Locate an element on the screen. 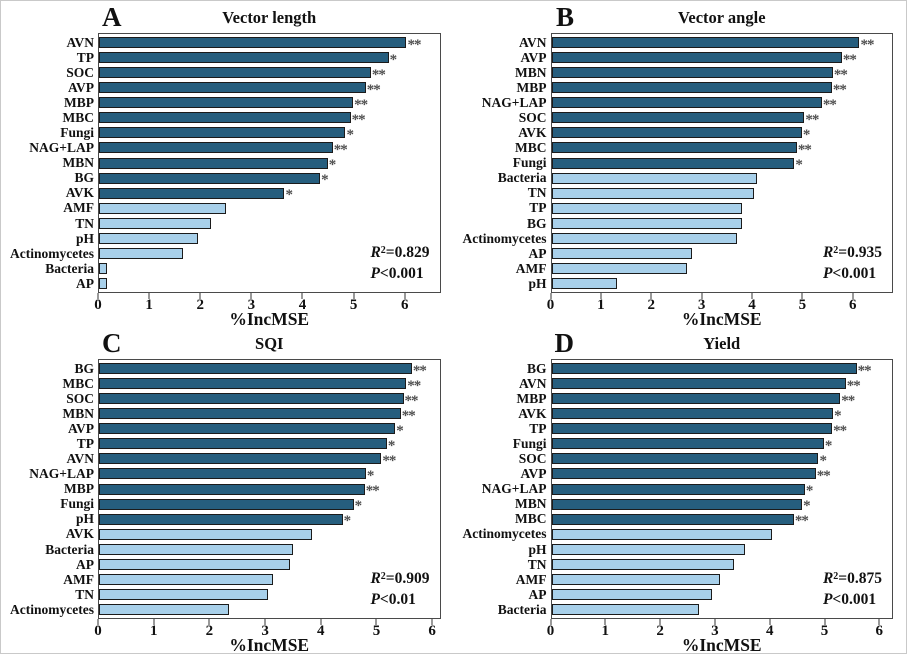 Image resolution: width=907 pixels, height=655 pixels. p-value-text: P<0.01 is located at coordinates (393, 600).